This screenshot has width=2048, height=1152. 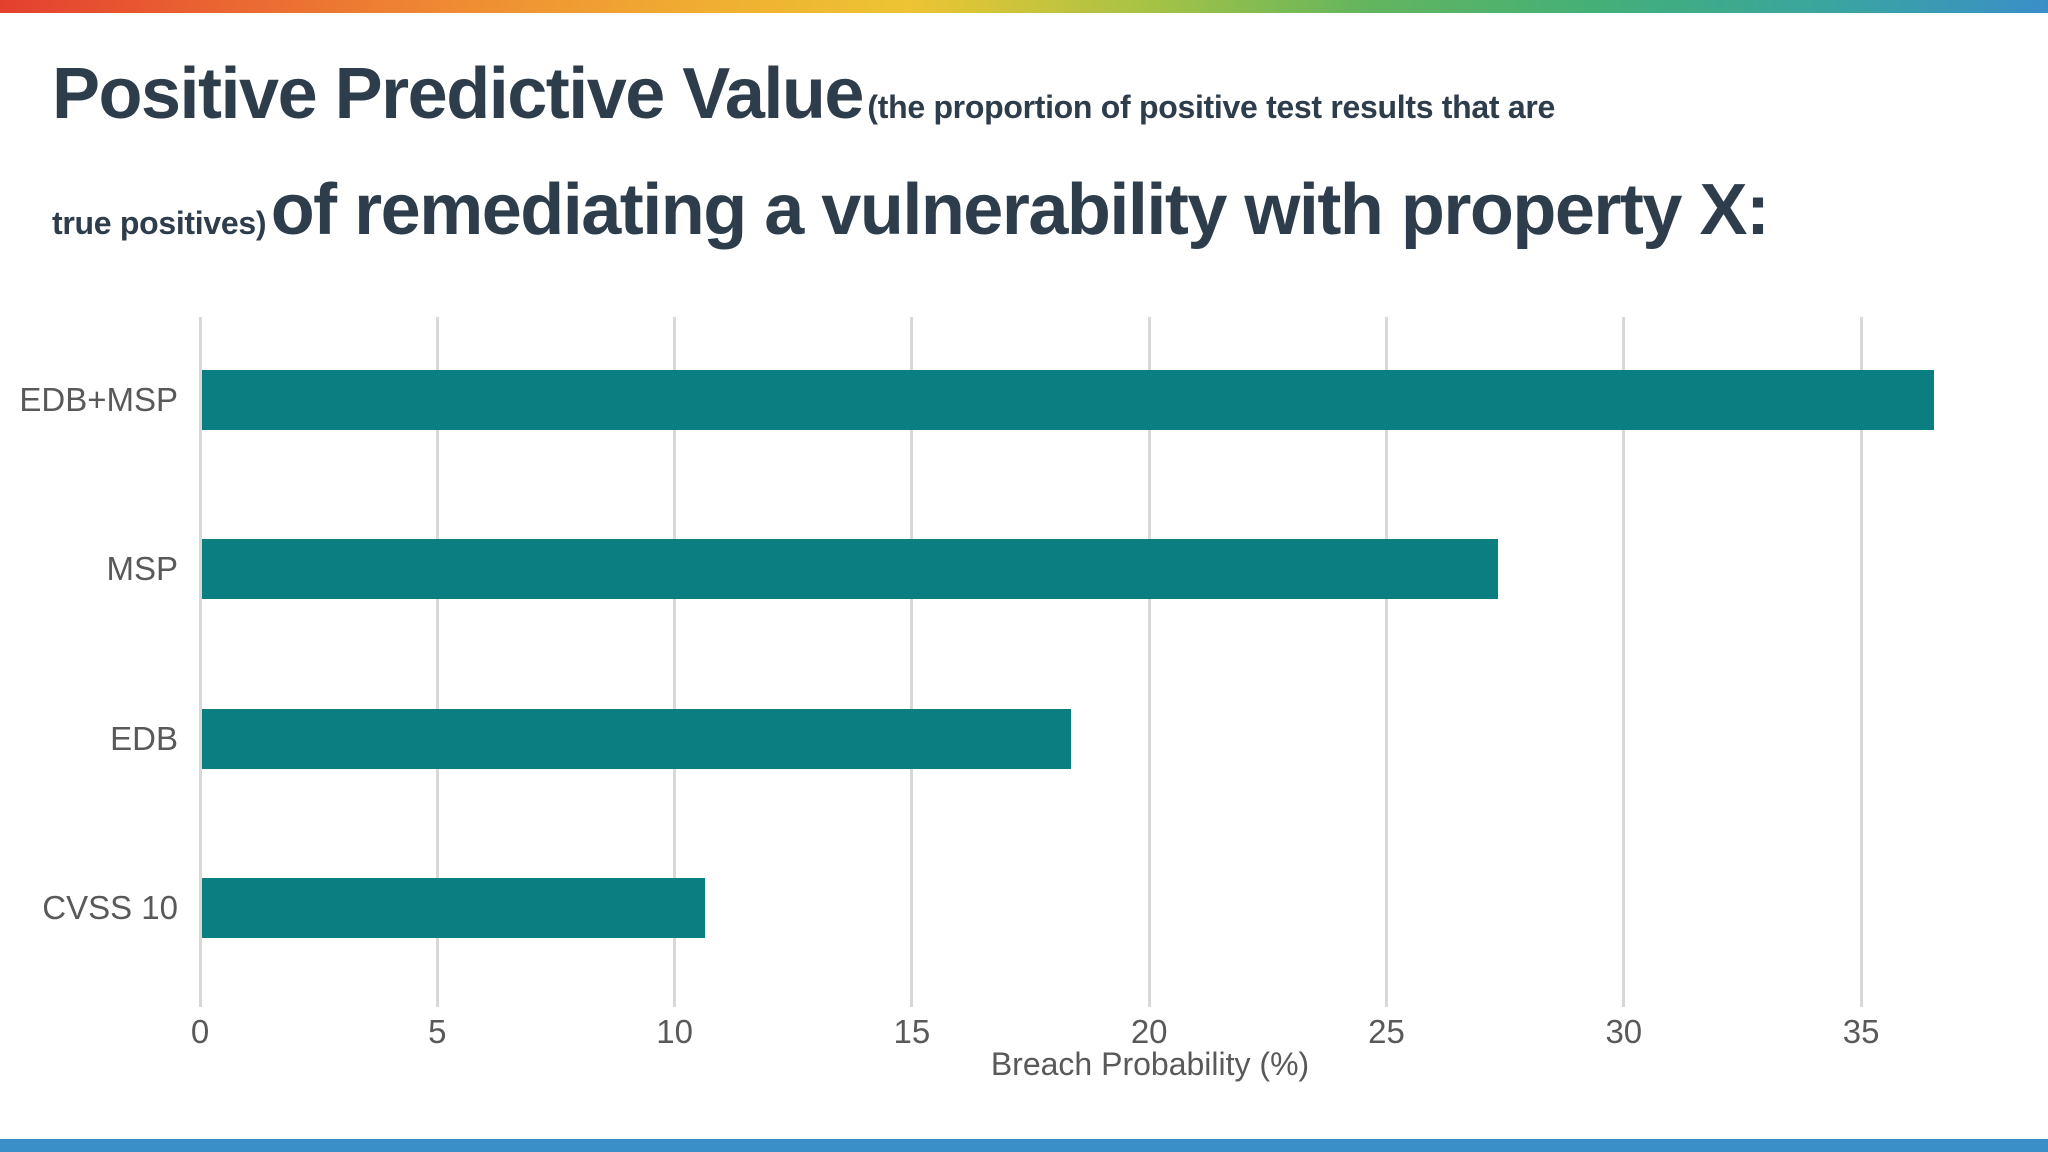 I want to click on y-axis-label-msp: MSP, so click(x=142, y=569).